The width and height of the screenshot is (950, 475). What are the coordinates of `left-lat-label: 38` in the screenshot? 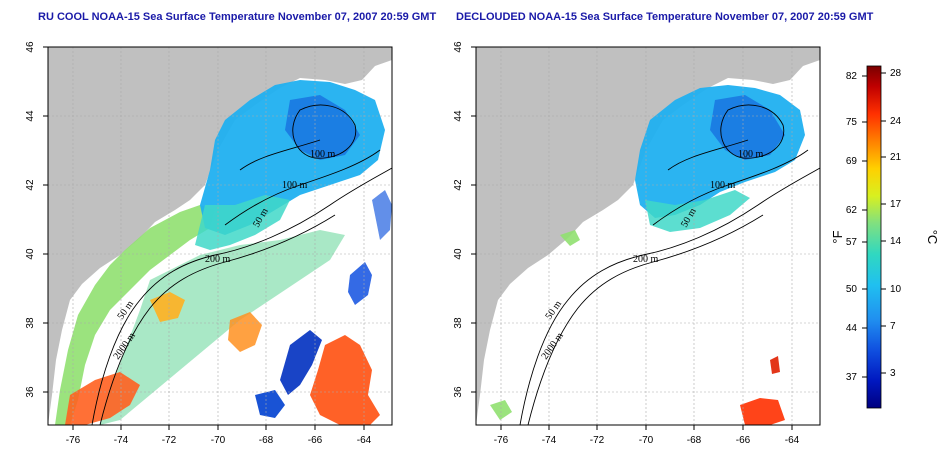 It's located at (30, 323).